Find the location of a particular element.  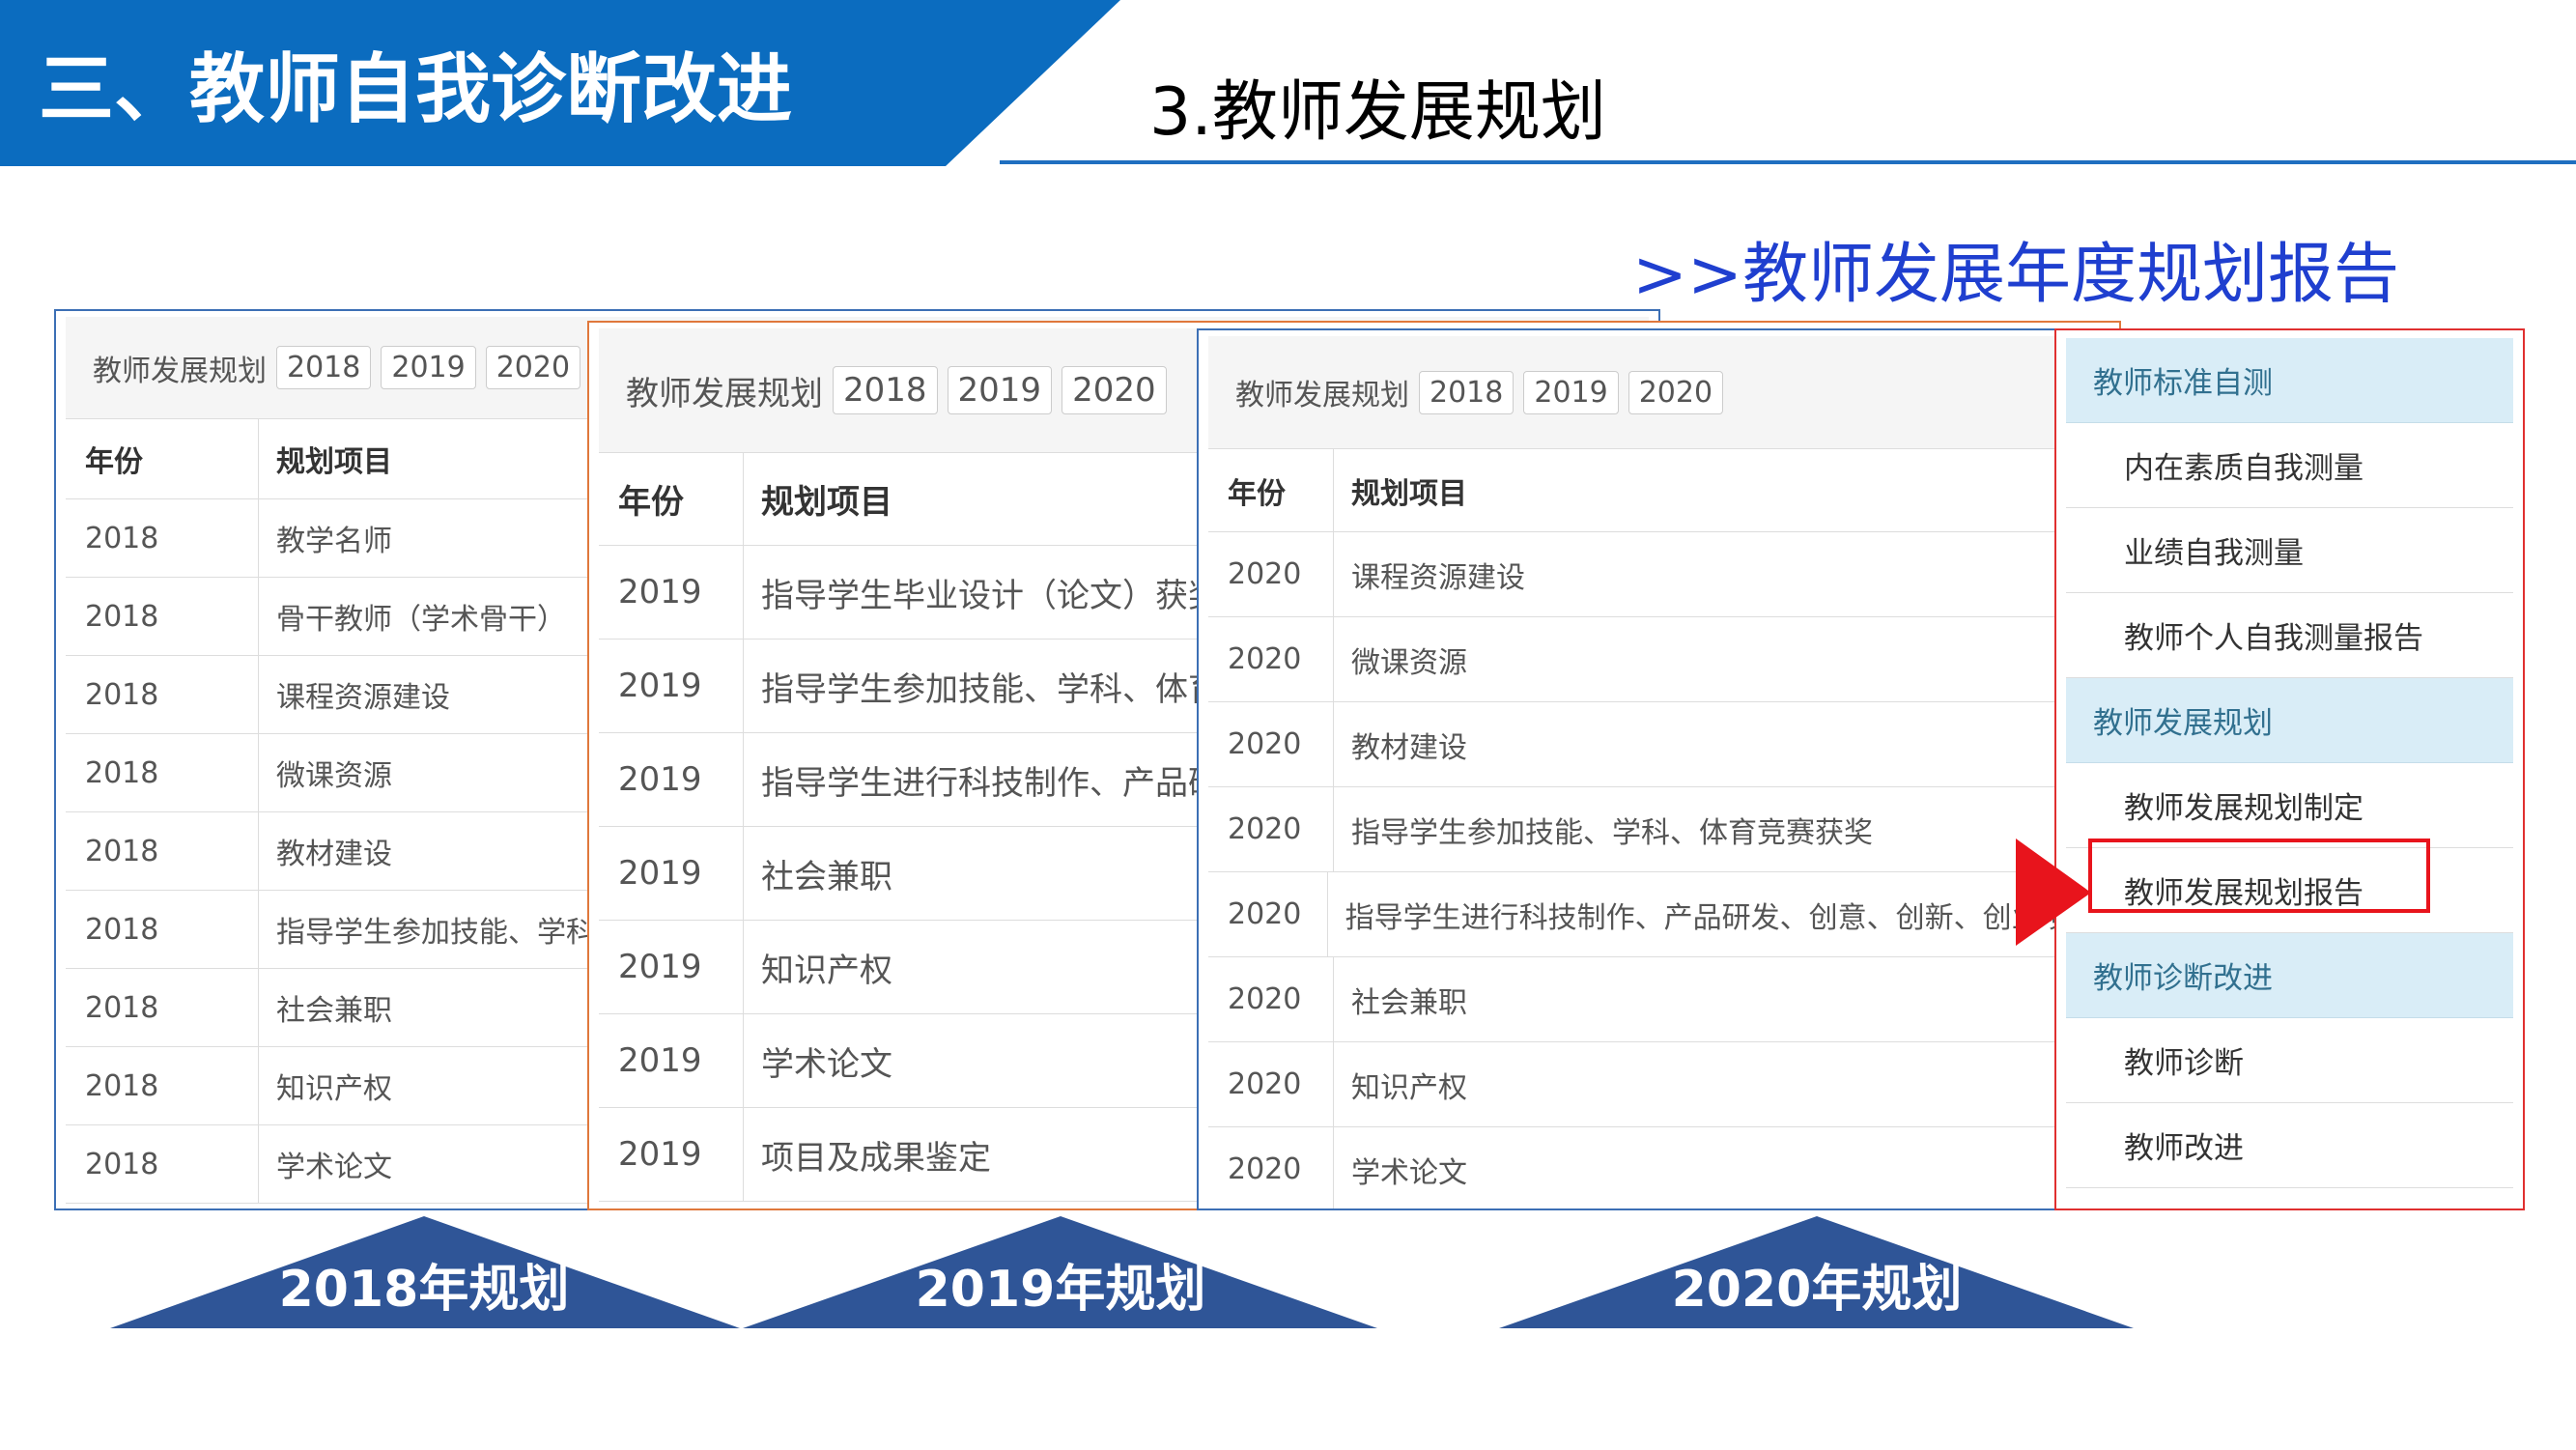

table-row: 2020 微课资源 is located at coordinates (1631, 659).